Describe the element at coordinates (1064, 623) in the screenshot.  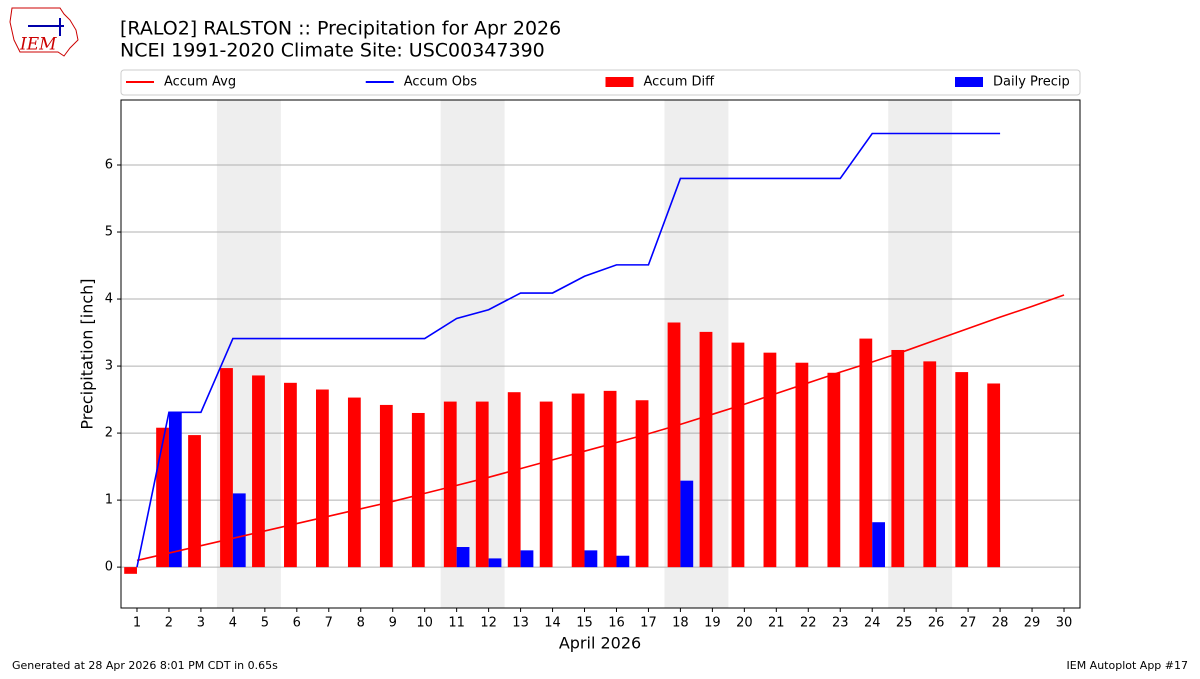
I see `x-tick-label: 30` at that location.